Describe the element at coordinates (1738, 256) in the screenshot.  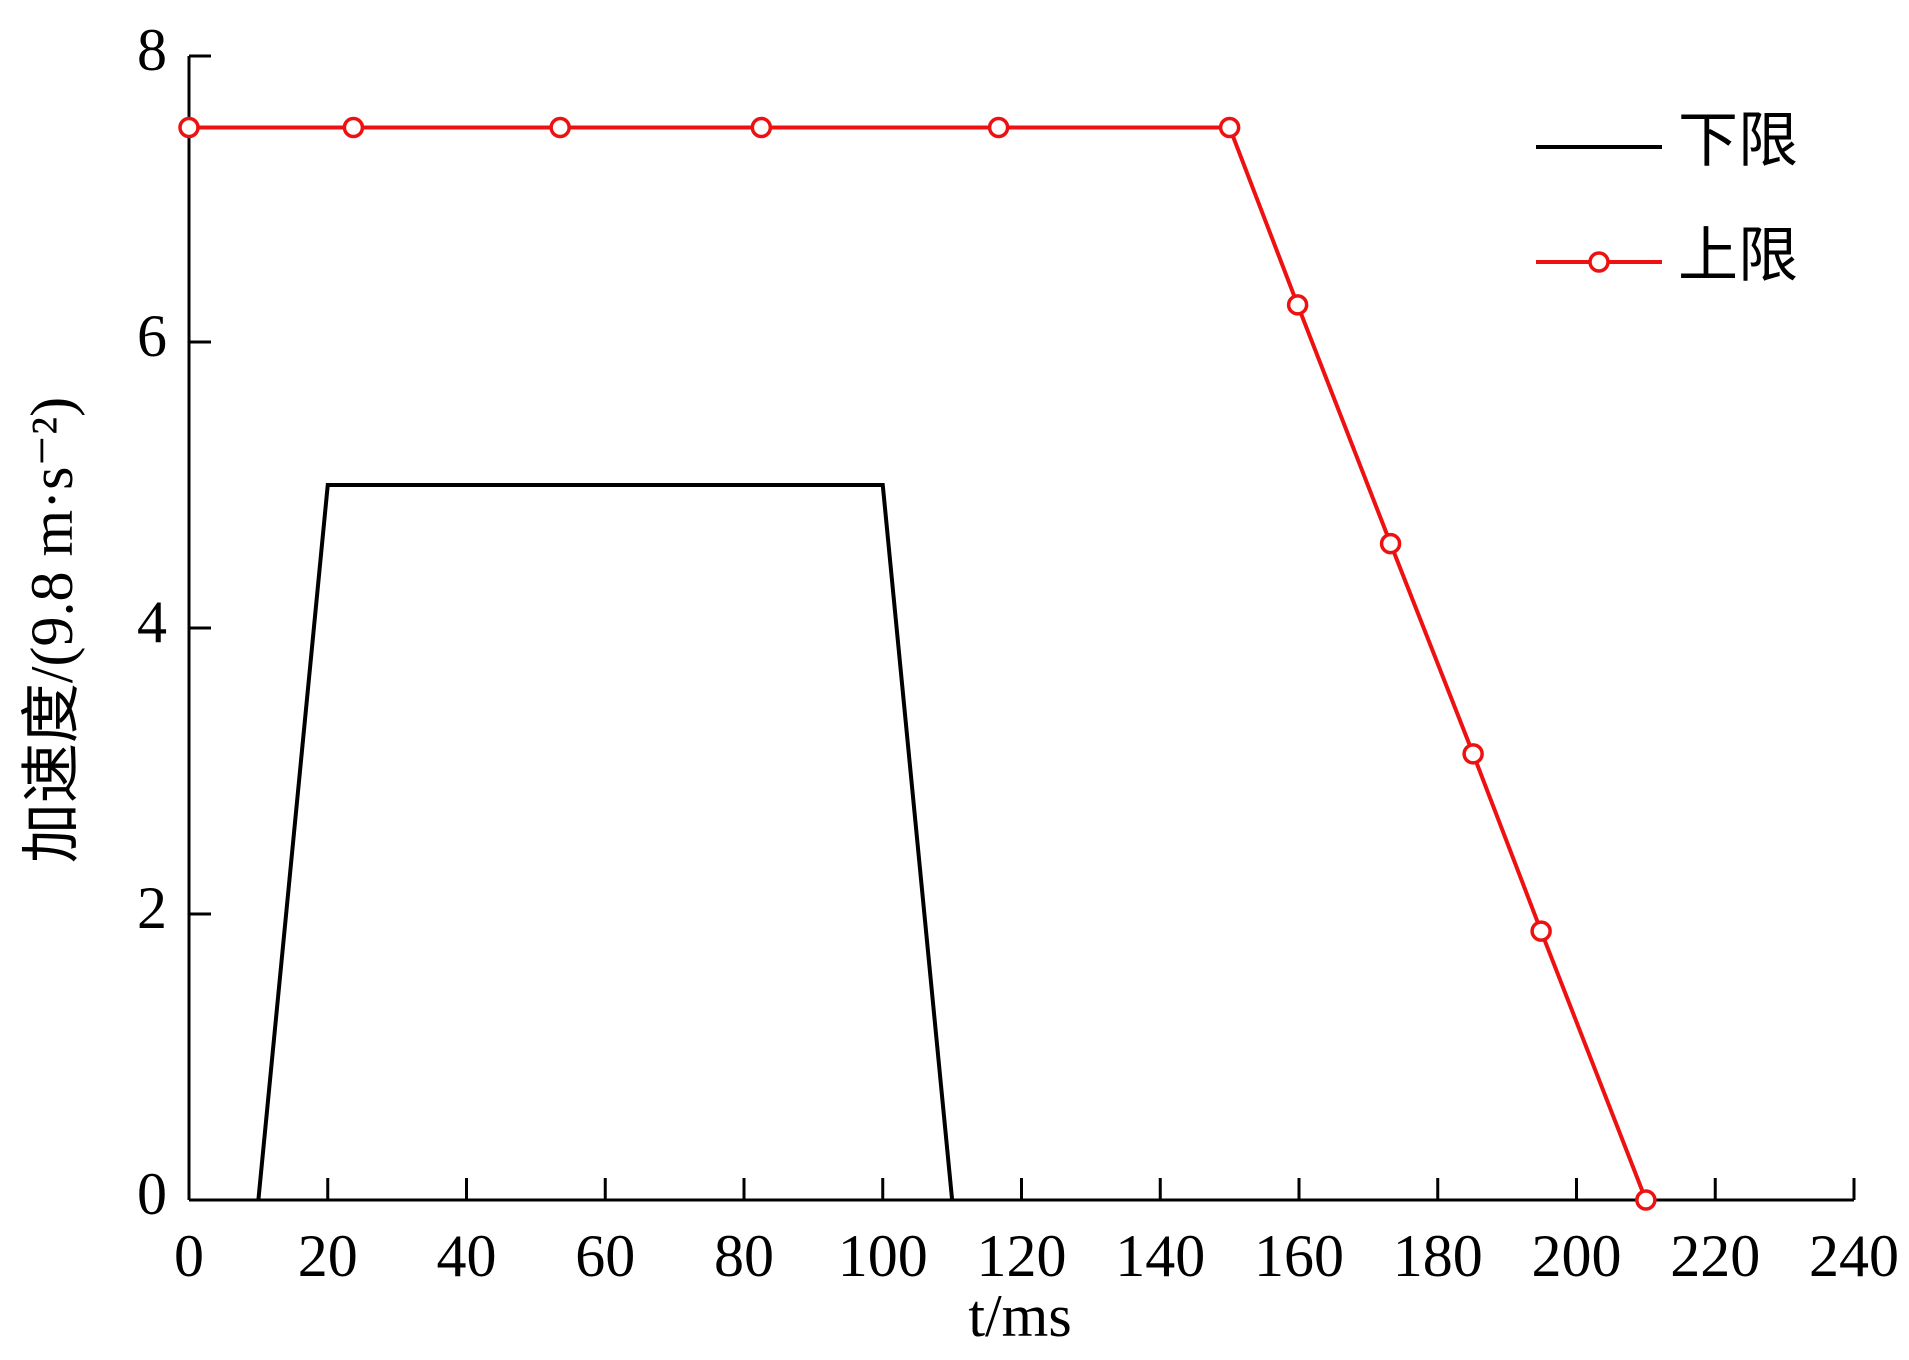
I see `legend-label: 上限` at that location.